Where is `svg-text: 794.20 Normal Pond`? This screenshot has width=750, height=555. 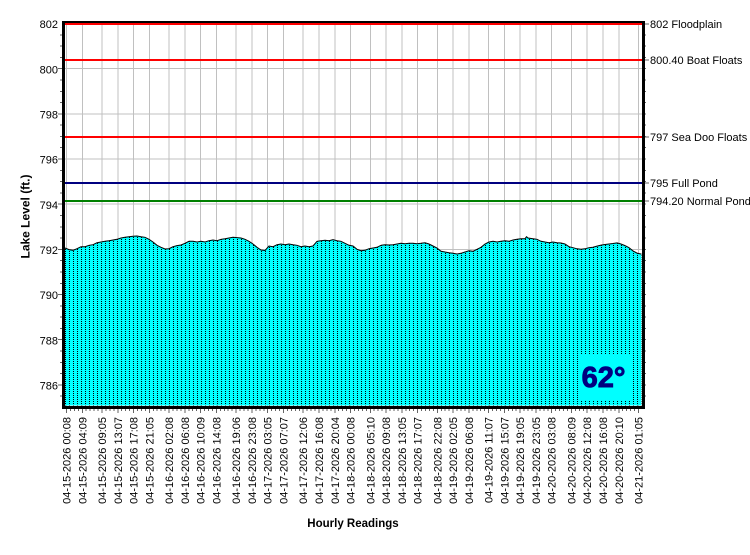 svg-text: 794.20 Normal Pond is located at coordinates (700, 202).